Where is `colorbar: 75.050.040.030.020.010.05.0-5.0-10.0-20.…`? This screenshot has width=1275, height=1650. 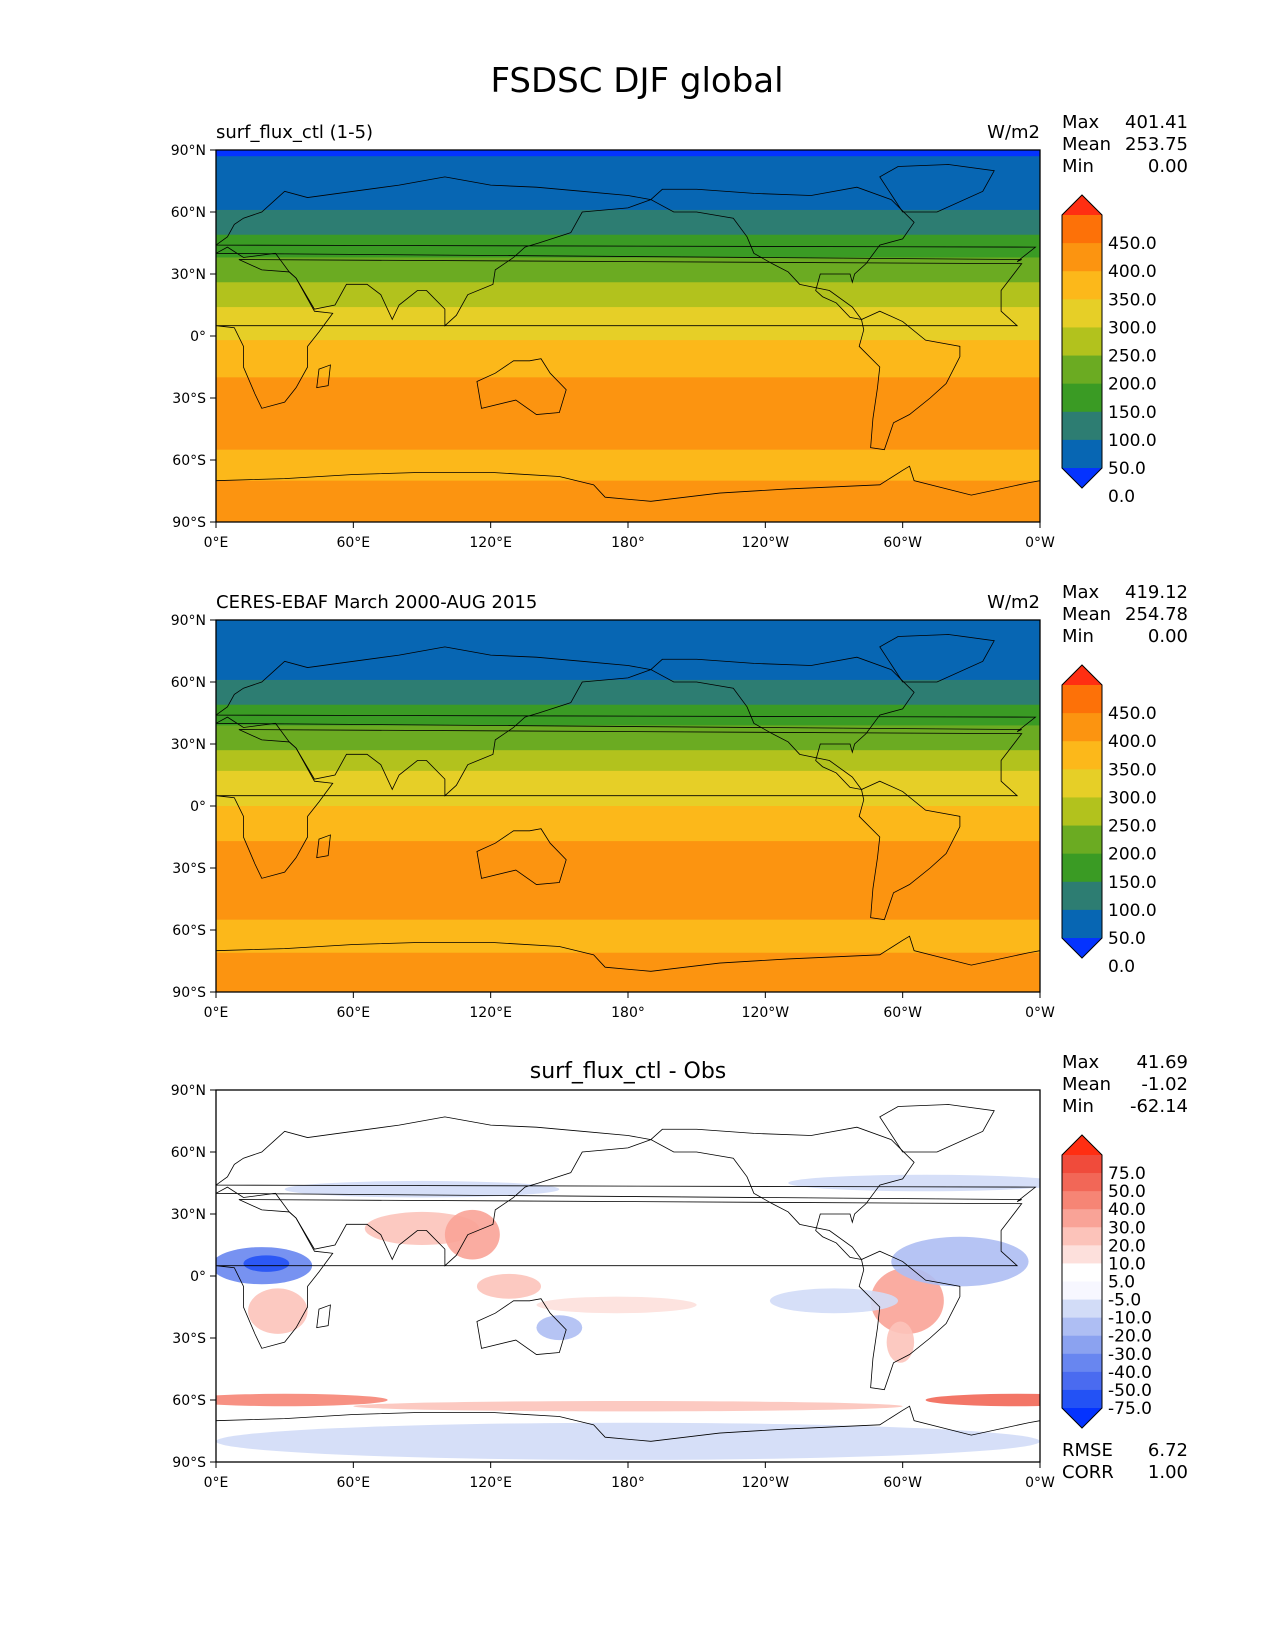 colorbar: 75.050.040.030.020.010.05.0-5.0-10.0-20.… is located at coordinates (1106, 1281).